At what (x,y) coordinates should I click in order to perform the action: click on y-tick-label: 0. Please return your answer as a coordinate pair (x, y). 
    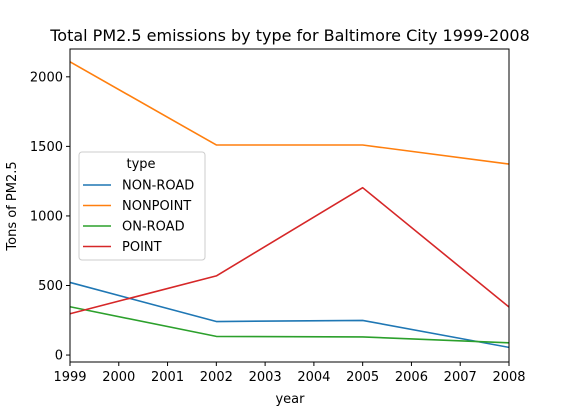
    Looking at the image, I should click on (59, 356).